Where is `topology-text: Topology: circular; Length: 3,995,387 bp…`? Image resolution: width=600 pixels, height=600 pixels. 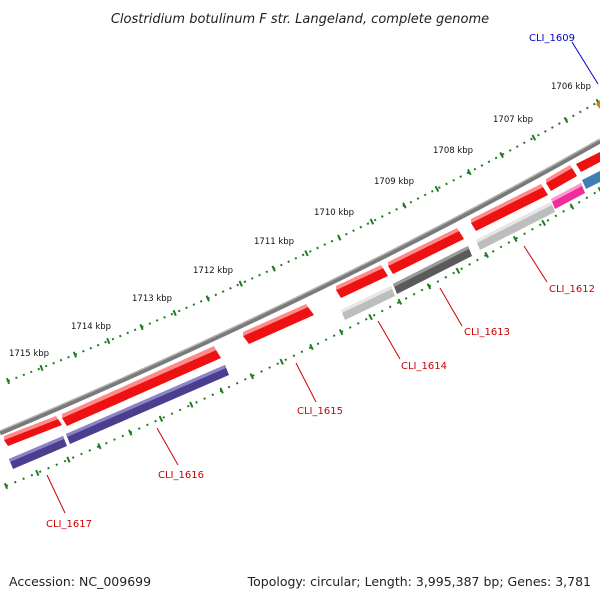 topology-text: Topology: circular; Length: 3,995,387 bp… is located at coordinates (419, 581).